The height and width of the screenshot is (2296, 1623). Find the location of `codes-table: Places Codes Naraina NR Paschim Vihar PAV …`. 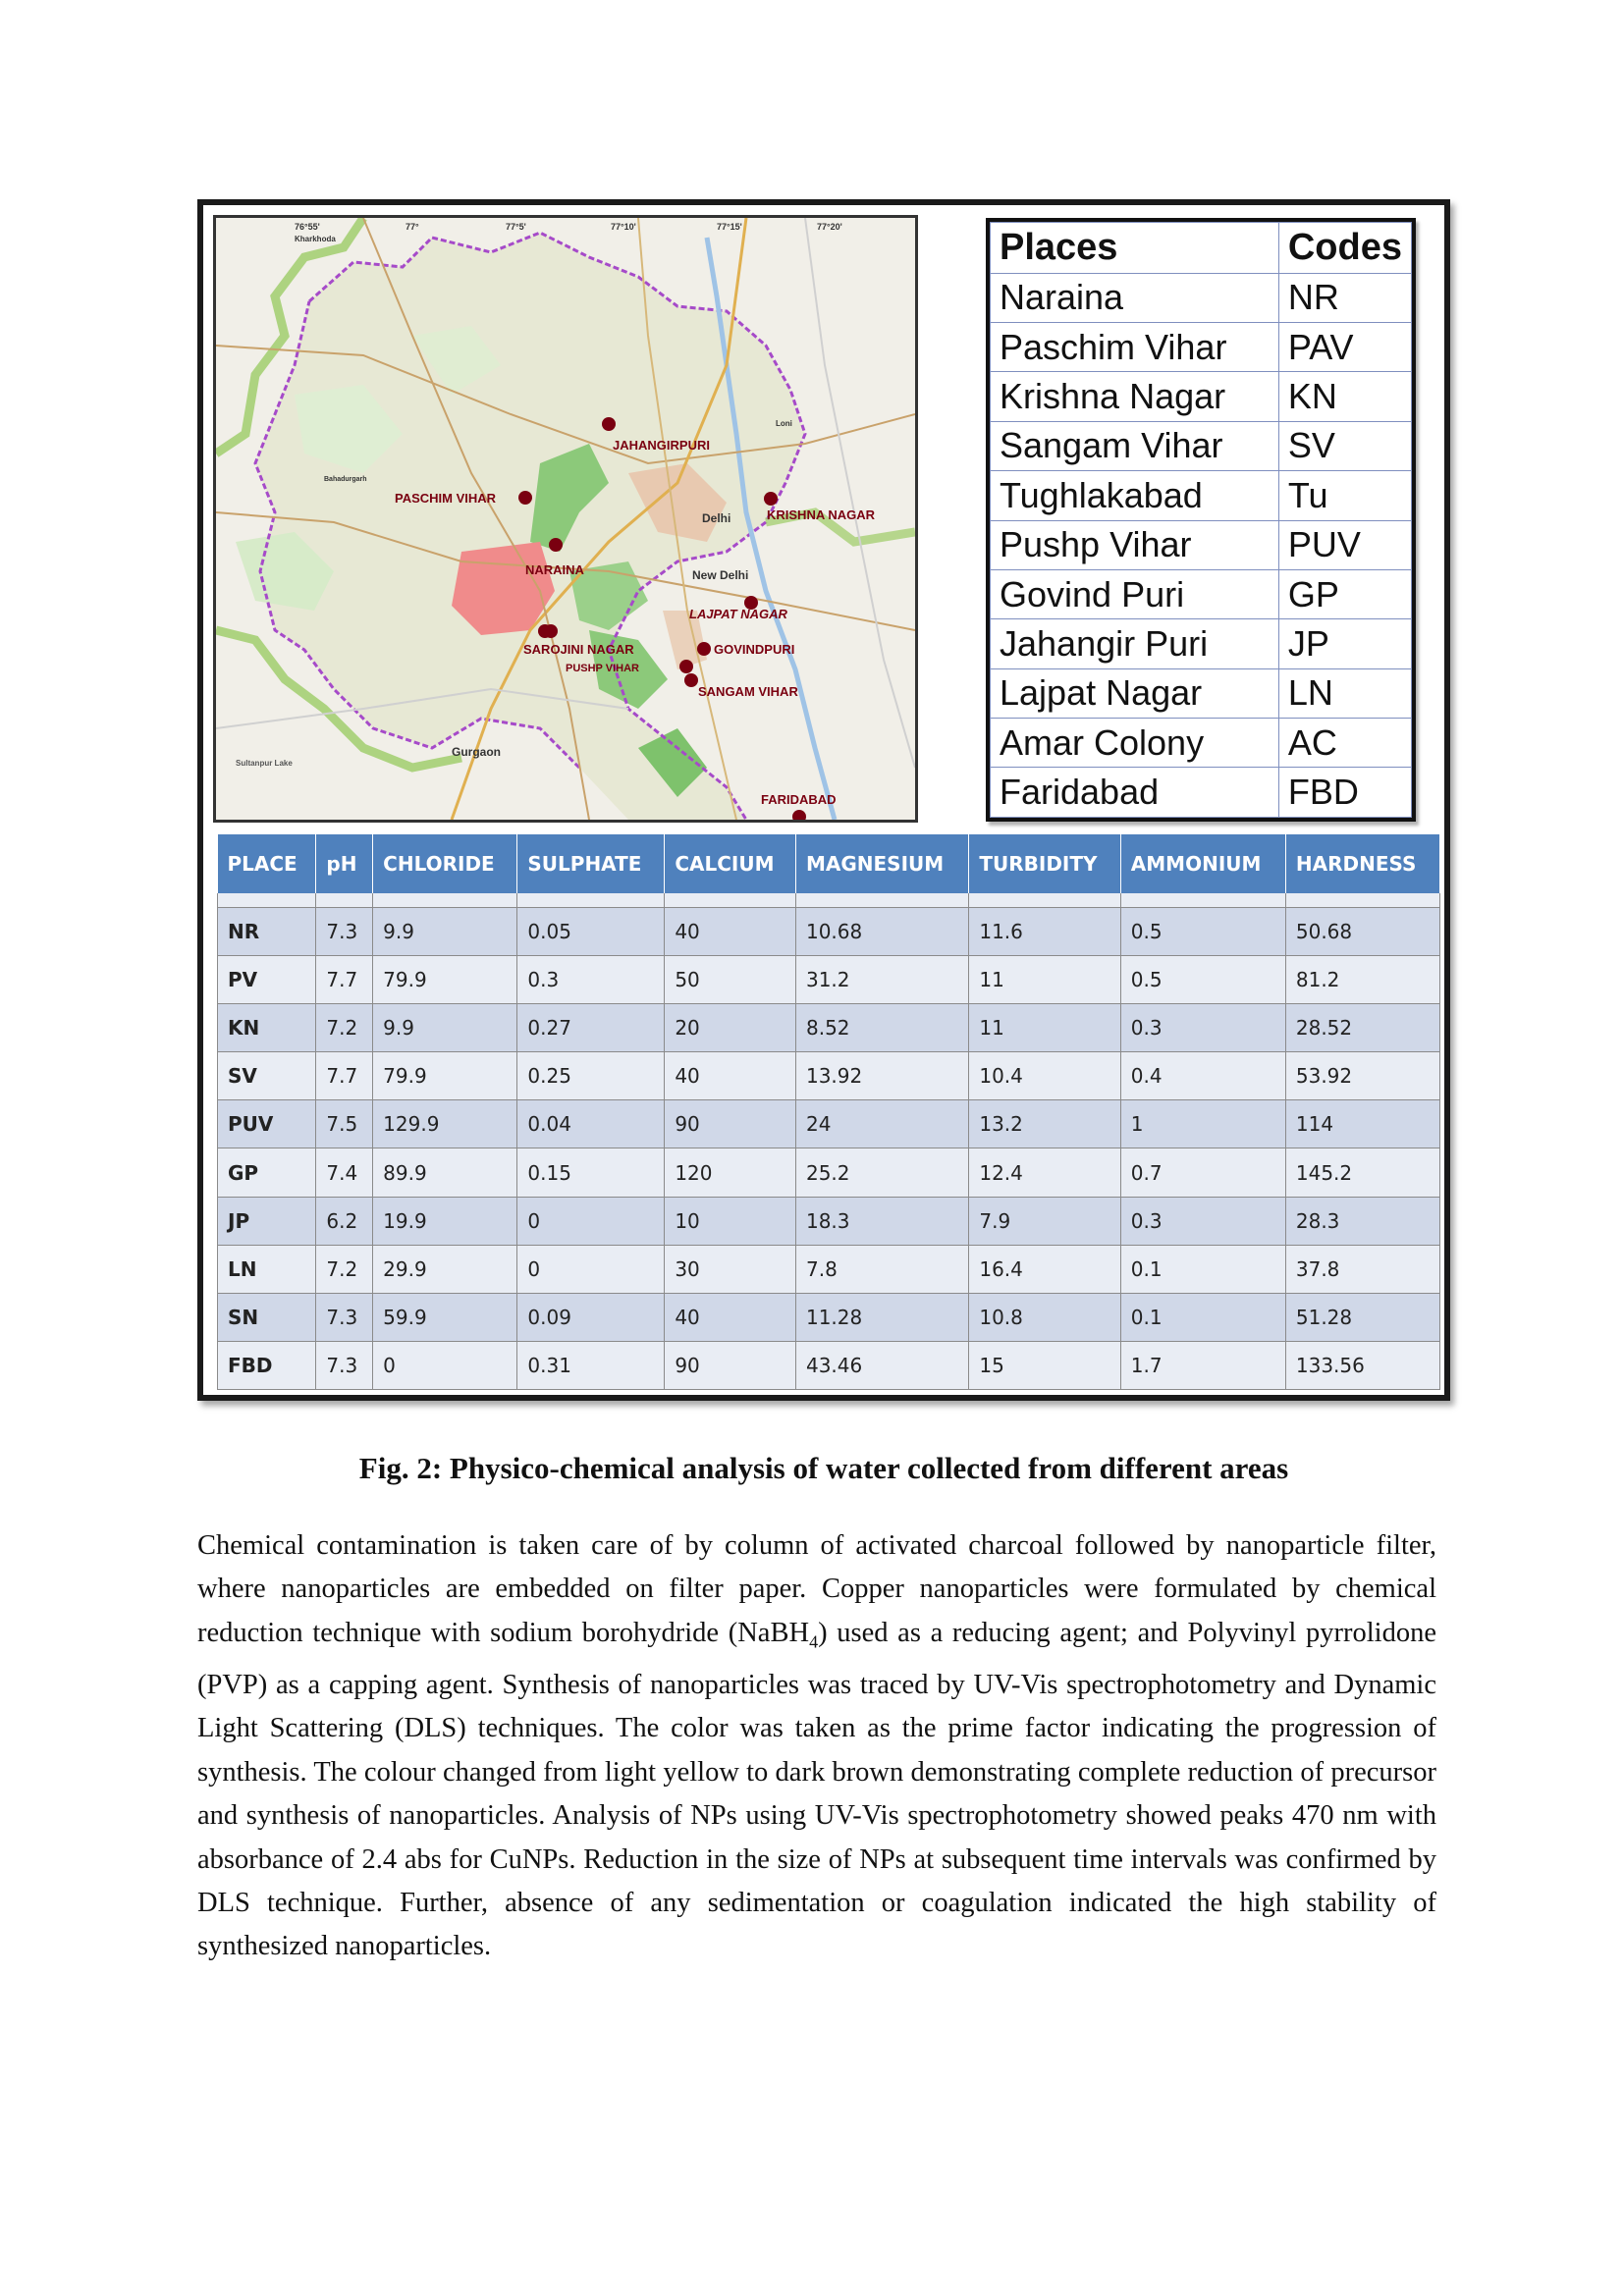

codes-table: Places Codes Naraina NR Paschim Vihar PAV … is located at coordinates (1201, 520).